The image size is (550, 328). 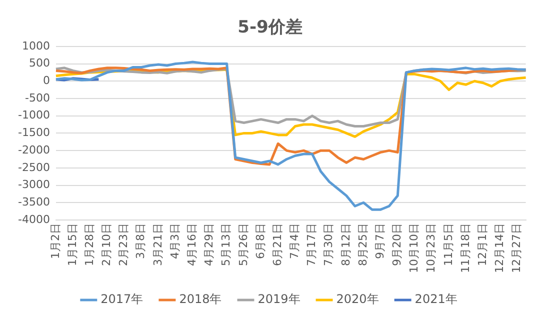 I want to click on x-tick-label: 9月20日, so click(x=397, y=244).